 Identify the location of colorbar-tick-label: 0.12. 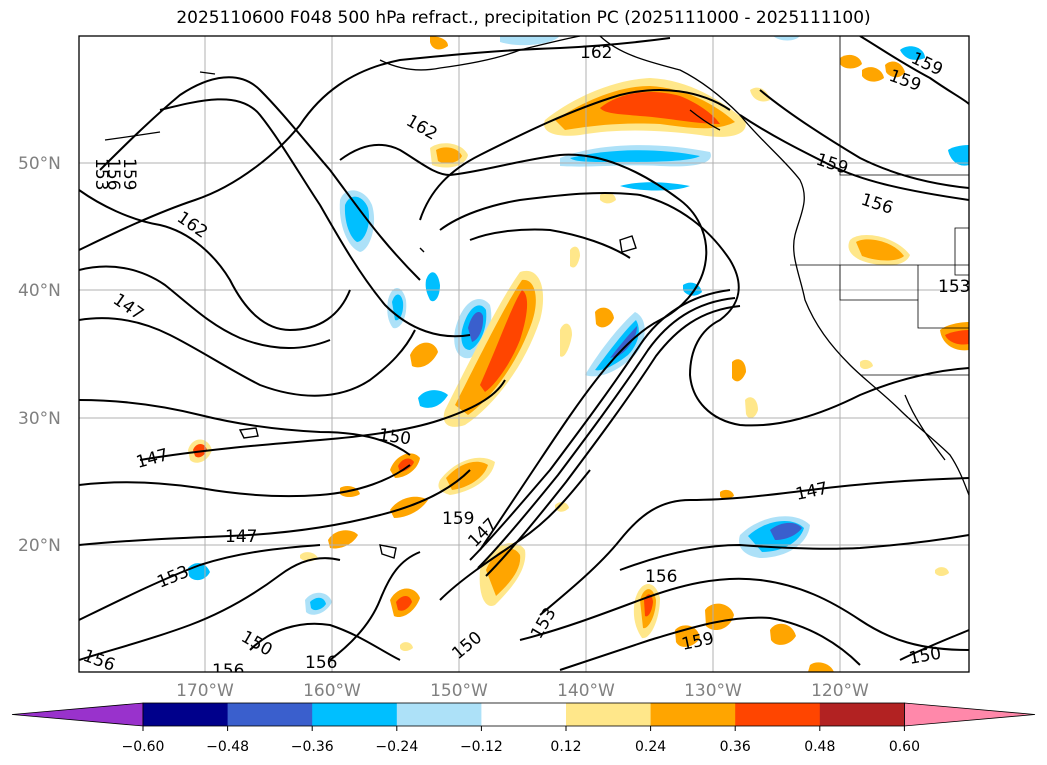
(565, 747).